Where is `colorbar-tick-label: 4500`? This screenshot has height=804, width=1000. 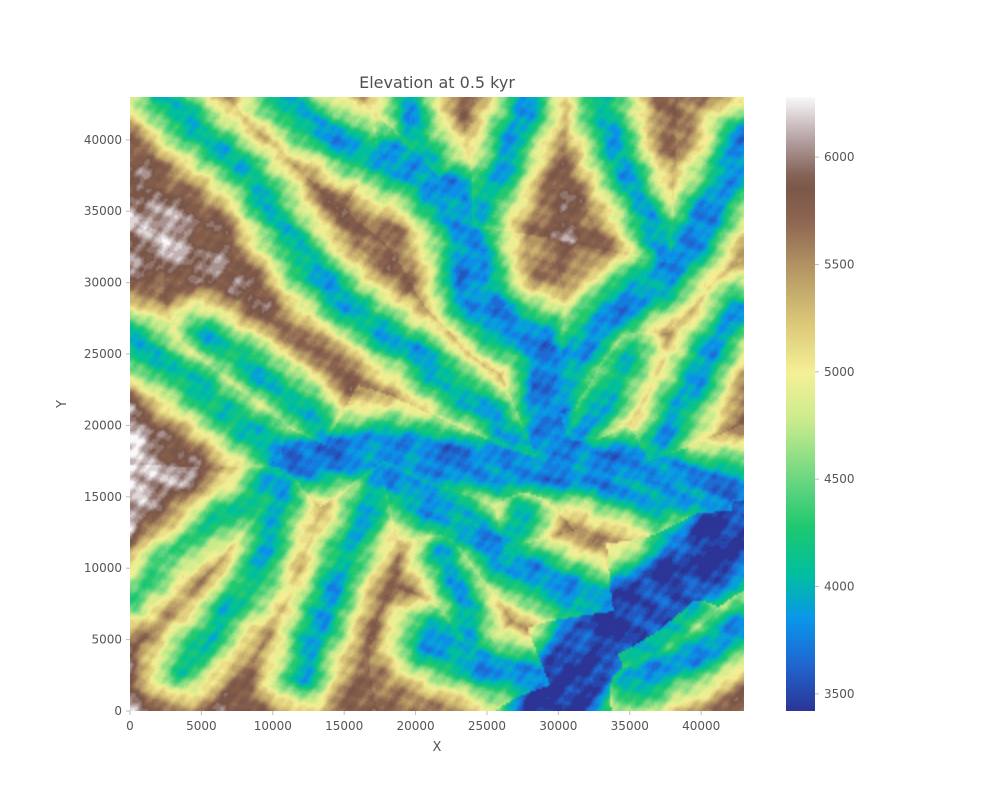
colorbar-tick-label: 4500 is located at coordinates (839, 479).